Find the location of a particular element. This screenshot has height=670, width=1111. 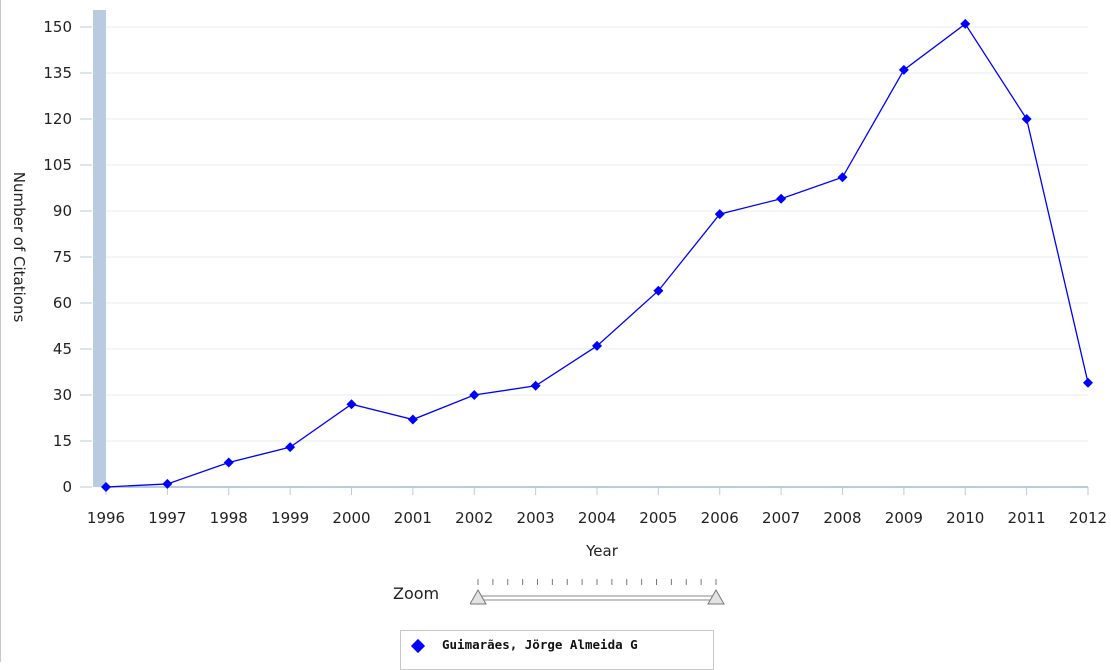

x-tick-label: 2000 is located at coordinates (351, 518).